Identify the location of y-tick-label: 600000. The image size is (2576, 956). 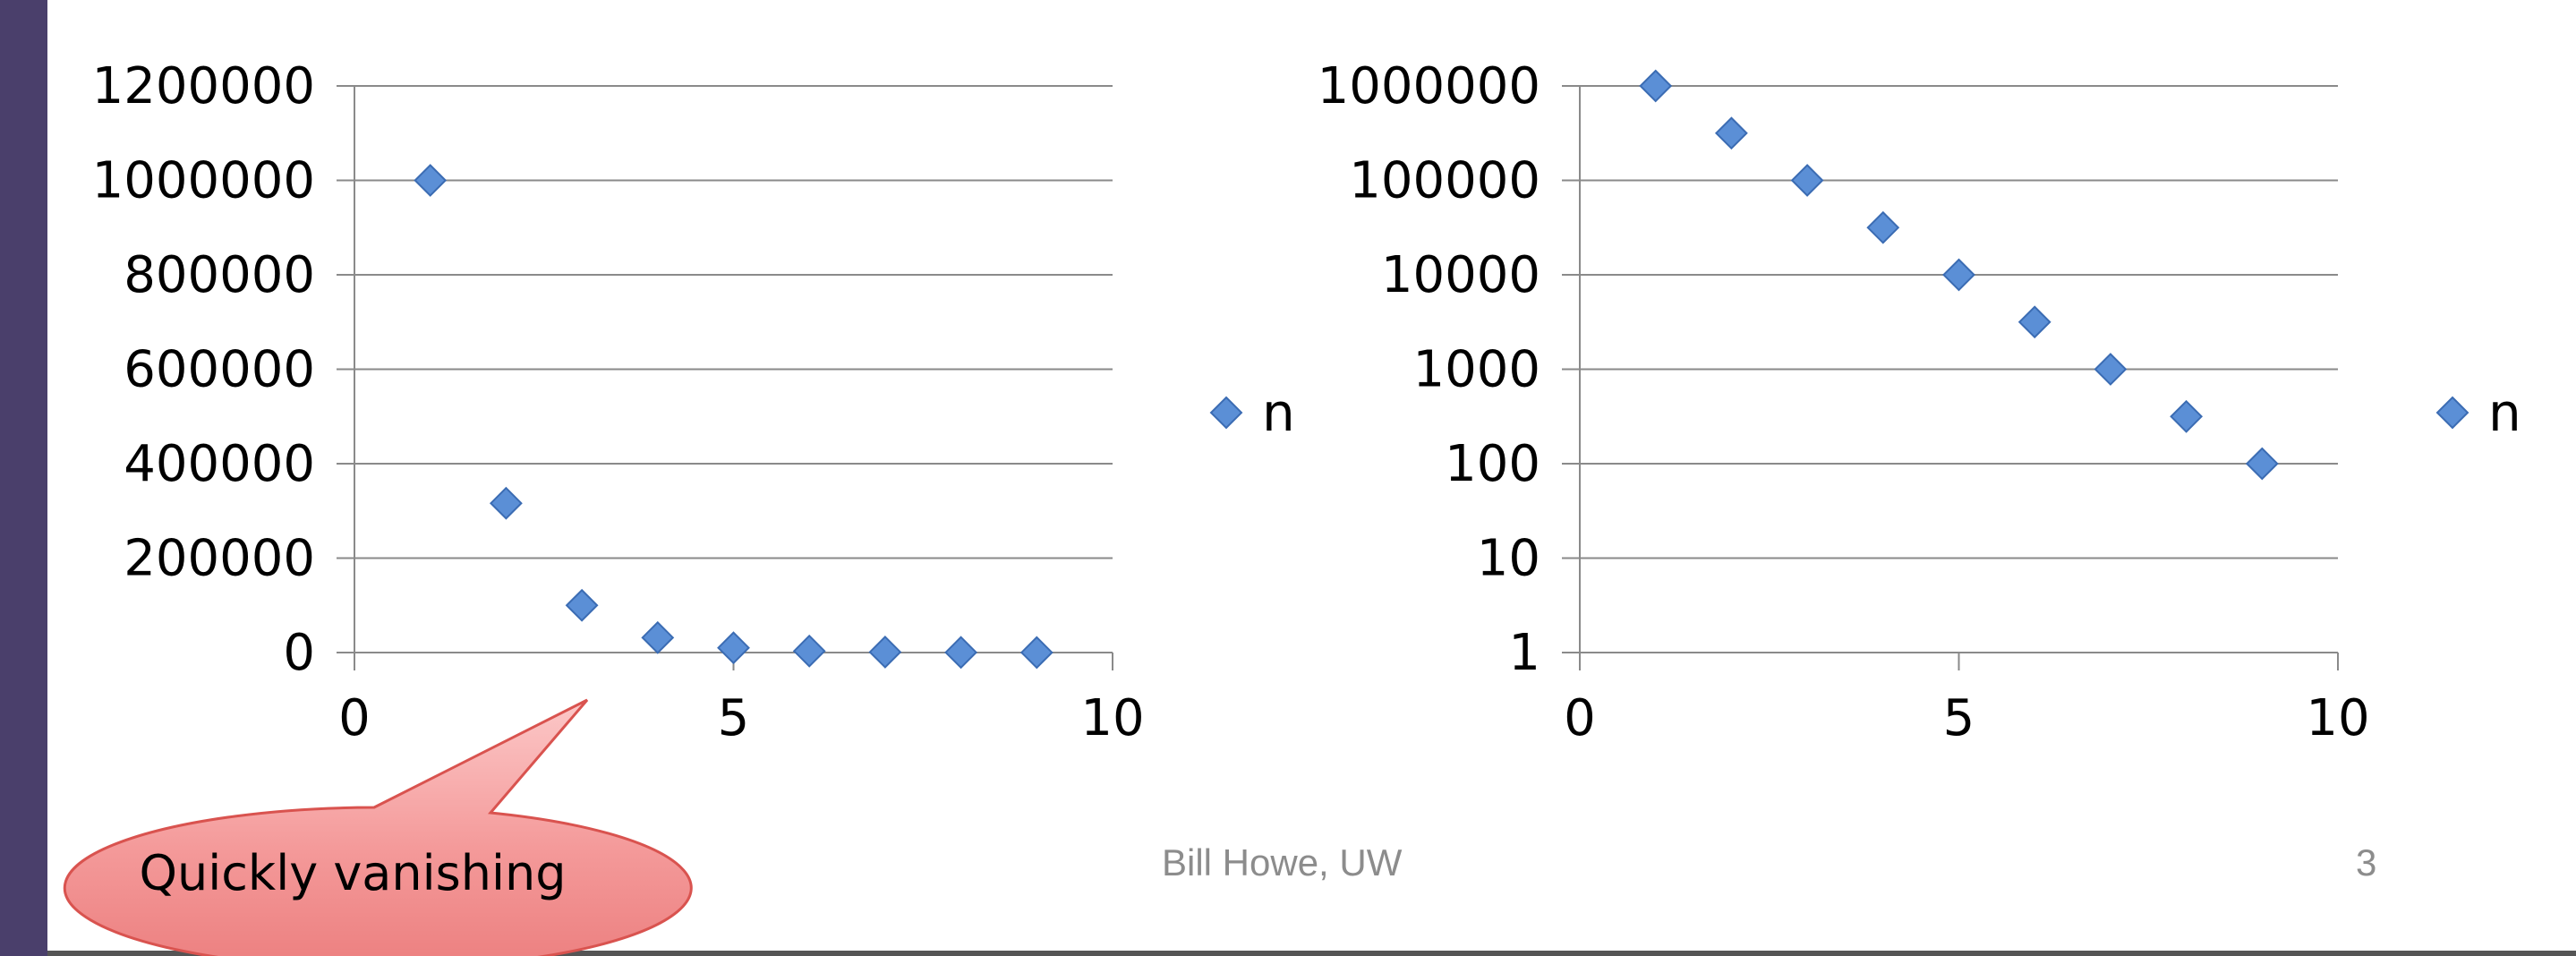
(219, 370).